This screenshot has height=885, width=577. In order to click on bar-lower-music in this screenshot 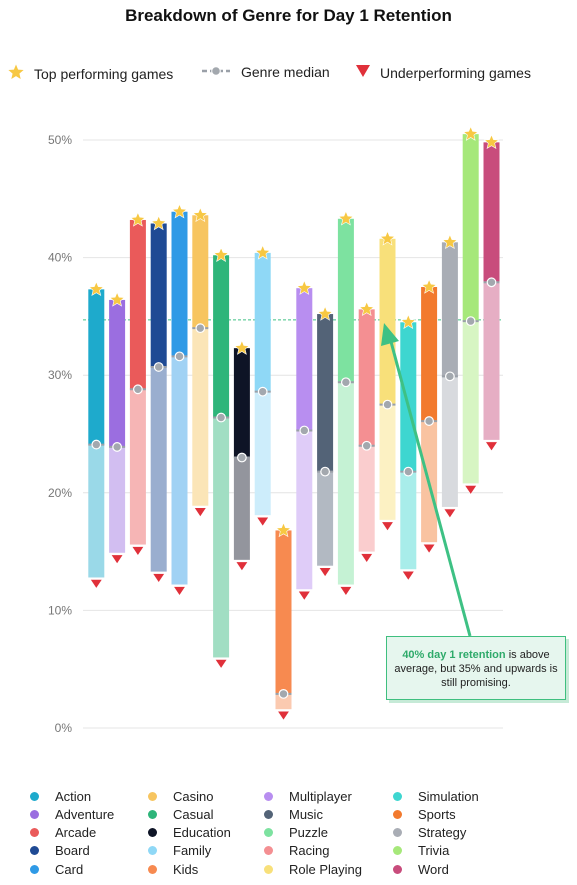, I will do `click(325, 518)`.